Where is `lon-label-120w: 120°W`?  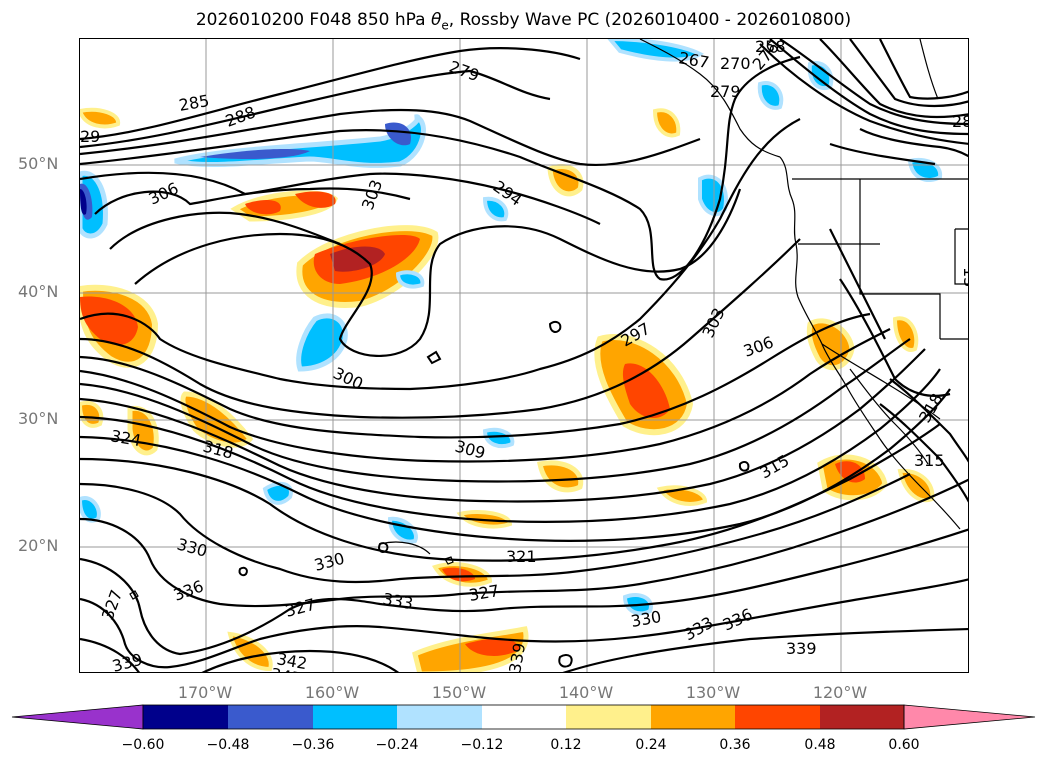
lon-label-120w: 120°W is located at coordinates (840, 692).